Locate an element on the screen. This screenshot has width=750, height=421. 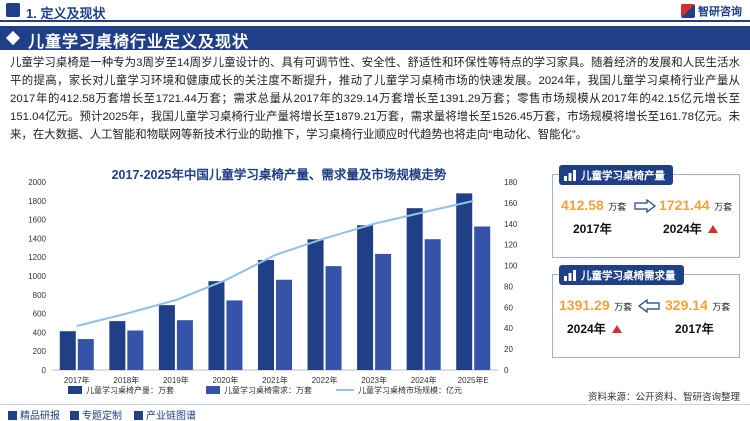
y-left-tick-label: 200 is located at coordinates (40, 351).